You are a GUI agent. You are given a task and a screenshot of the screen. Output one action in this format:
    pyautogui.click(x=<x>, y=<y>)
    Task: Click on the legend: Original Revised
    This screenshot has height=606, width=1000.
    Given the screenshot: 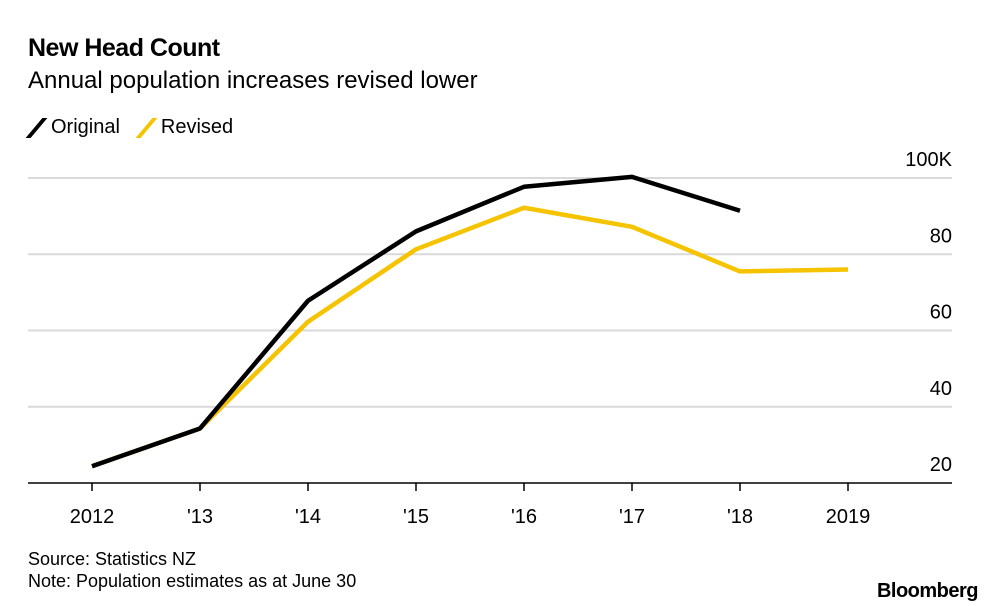 What is the action you would take?
    pyautogui.click(x=129, y=127)
    